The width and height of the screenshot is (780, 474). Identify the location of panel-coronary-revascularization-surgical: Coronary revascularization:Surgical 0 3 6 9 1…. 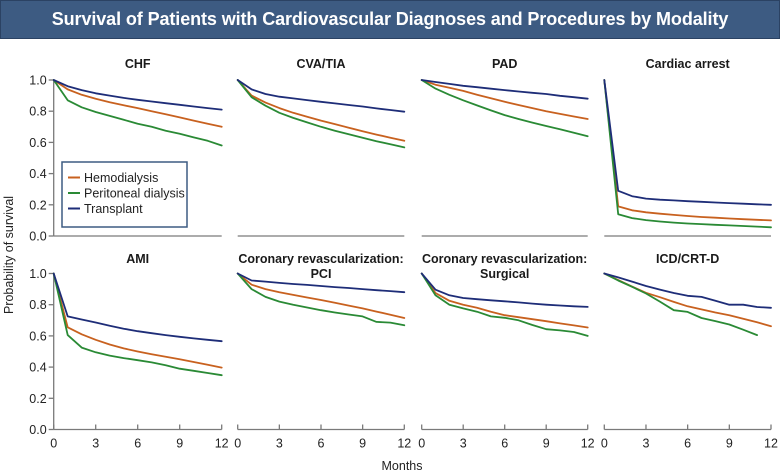
(506, 351).